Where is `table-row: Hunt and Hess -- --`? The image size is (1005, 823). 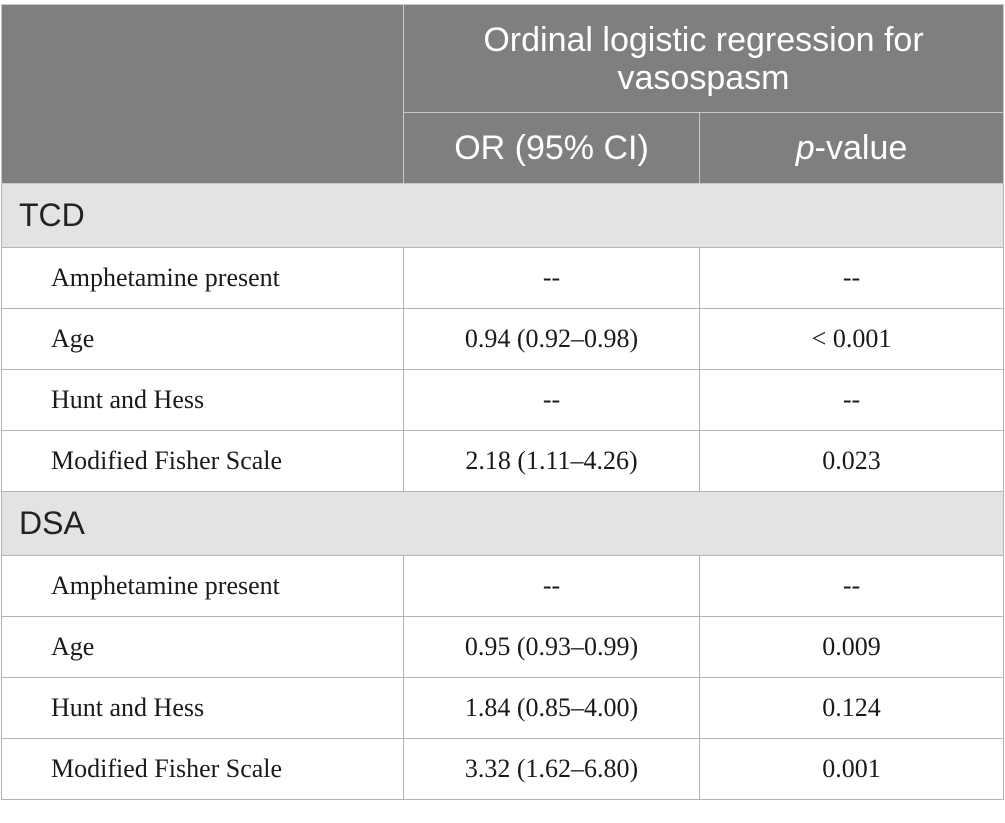
table-row: Hunt and Hess -- -- is located at coordinates (503, 400).